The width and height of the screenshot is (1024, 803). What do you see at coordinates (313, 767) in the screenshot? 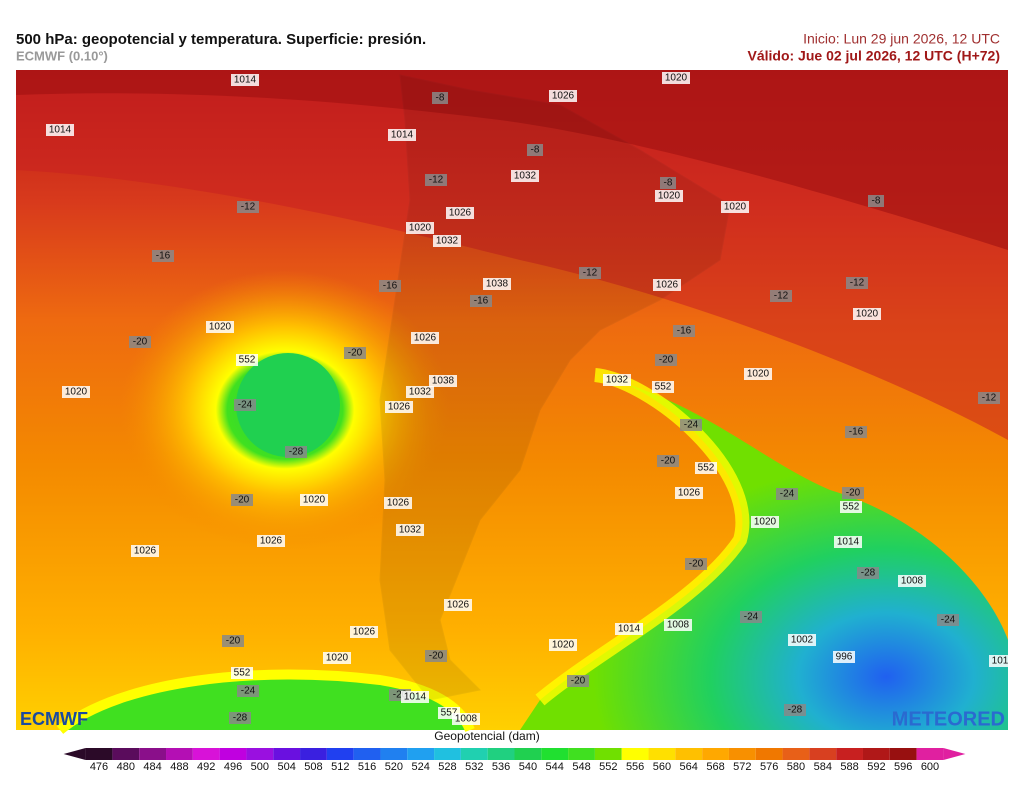
I see `colorbar-label: 508` at bounding box center [313, 767].